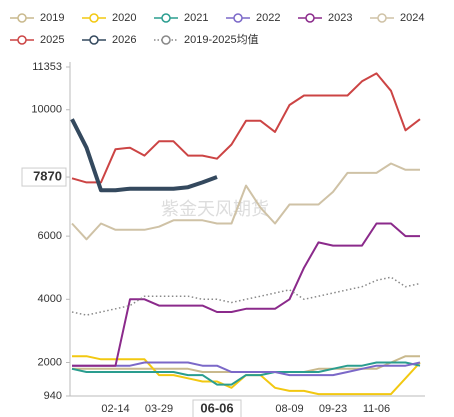  What do you see at coordinates (47, 67) in the screenshot?
I see `y-tick-label: 11353` at bounding box center [47, 67].